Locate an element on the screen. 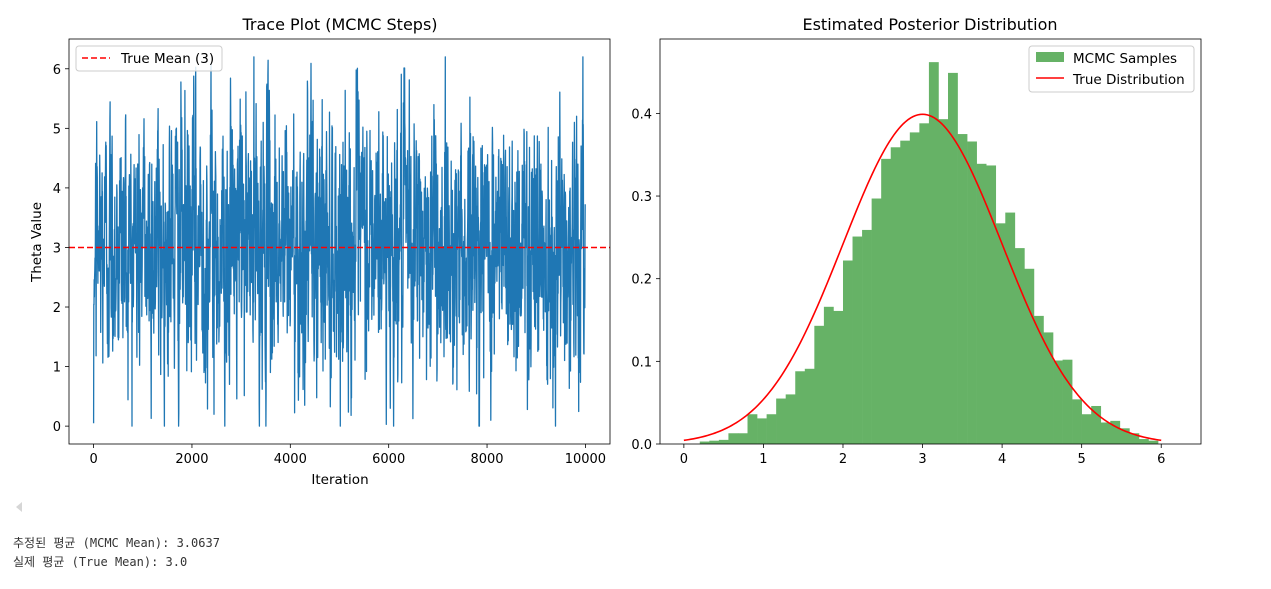 The height and width of the screenshot is (589, 1271). y-tick-label: 2 is located at coordinates (57, 308).